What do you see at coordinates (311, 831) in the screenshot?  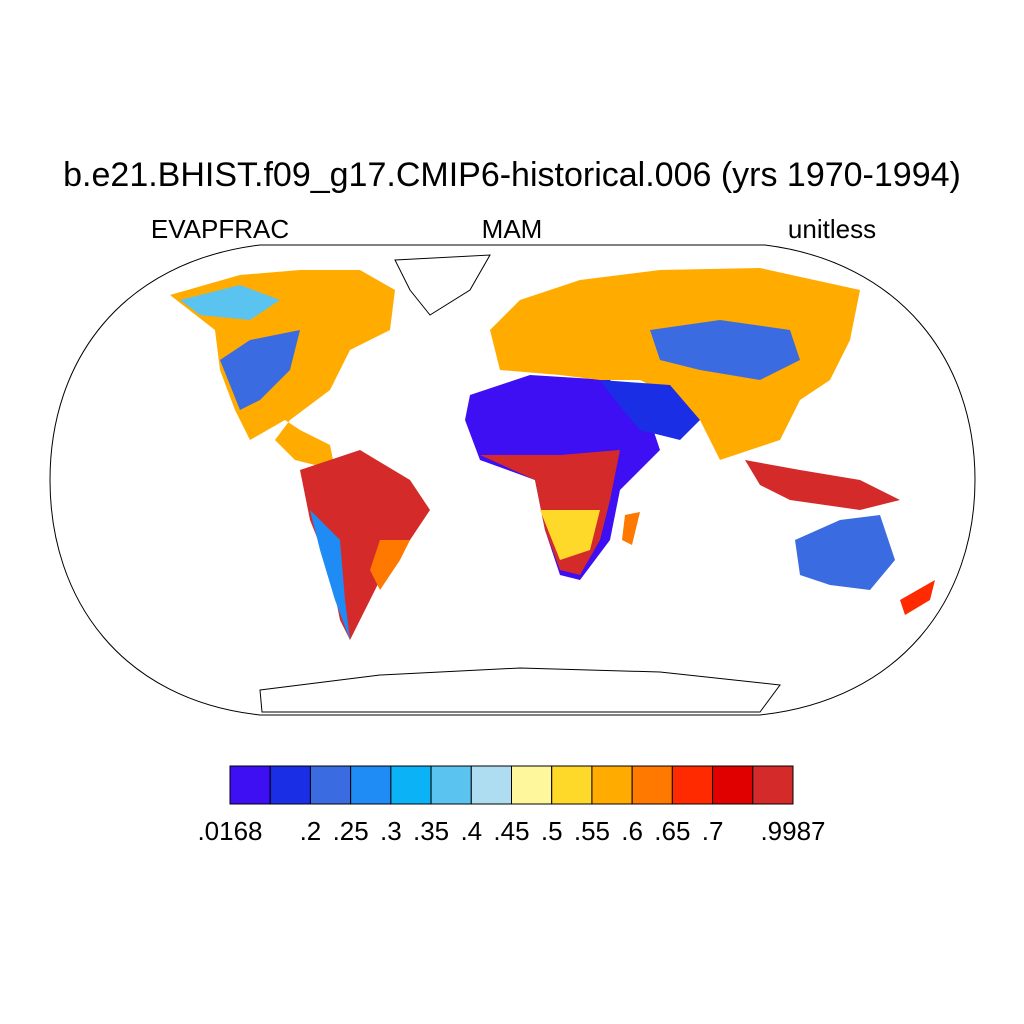 I see `colorbar-label: .2` at bounding box center [311, 831].